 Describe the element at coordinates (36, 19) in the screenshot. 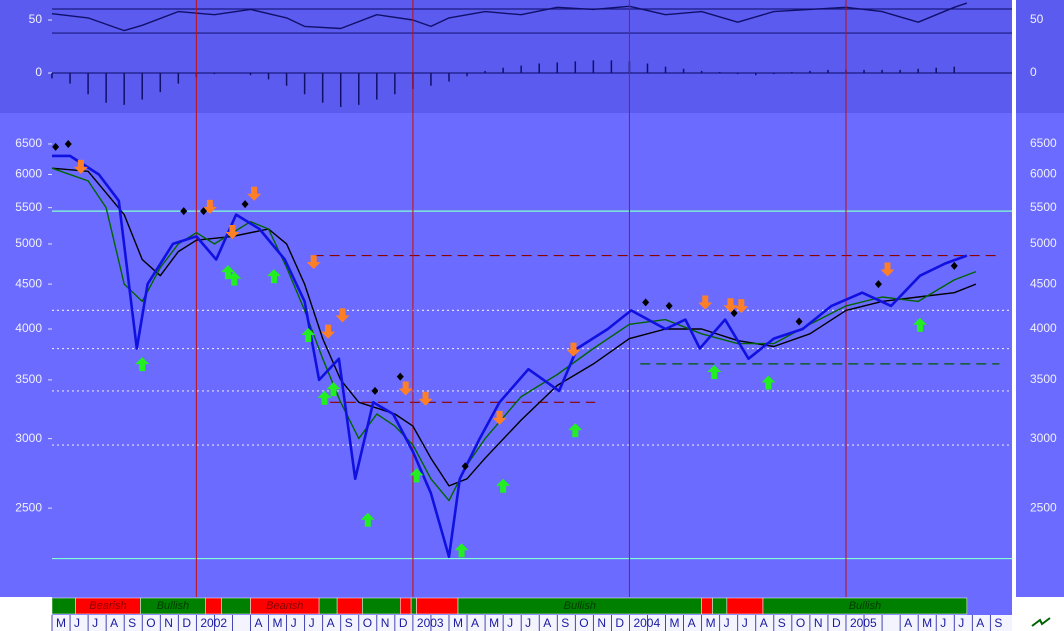

I see `y-tick-label: 50` at that location.